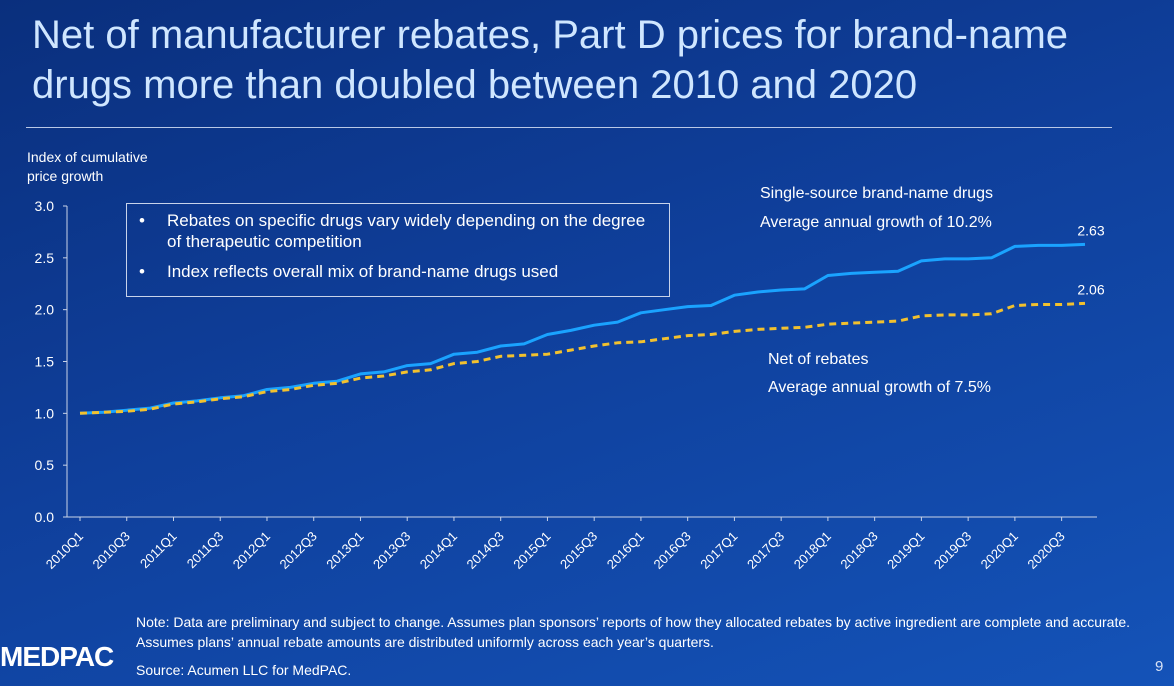 The image size is (1174, 686). What do you see at coordinates (65, 176) in the screenshot?
I see `y-axis-label-line2: price growth` at bounding box center [65, 176].